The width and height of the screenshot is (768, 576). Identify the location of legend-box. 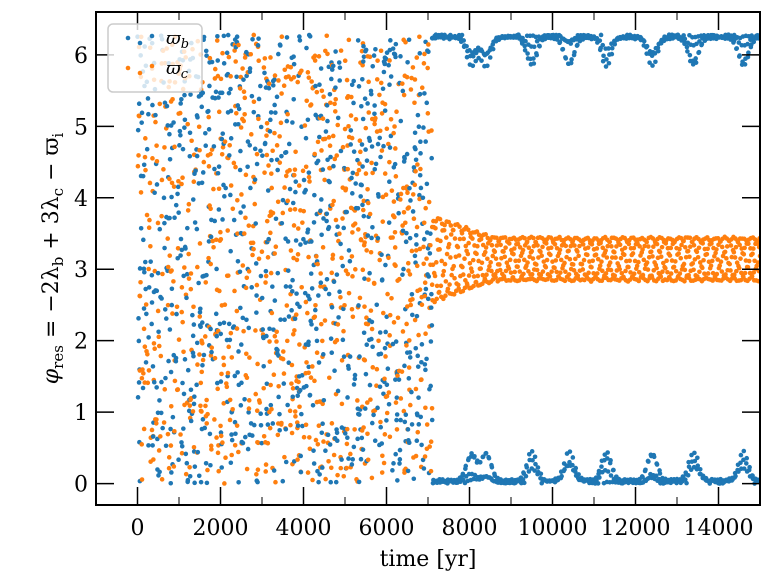
(155, 58).